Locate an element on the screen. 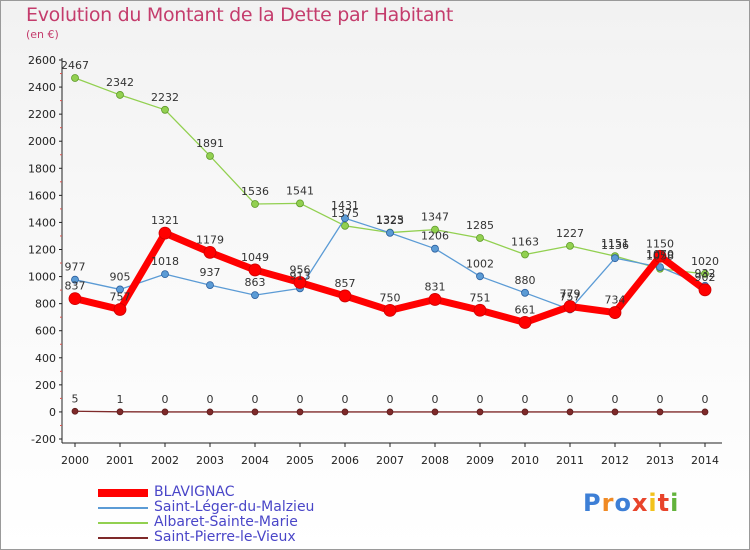  data-label-albaret-sainte-marie: 1891 is located at coordinates (210, 143).